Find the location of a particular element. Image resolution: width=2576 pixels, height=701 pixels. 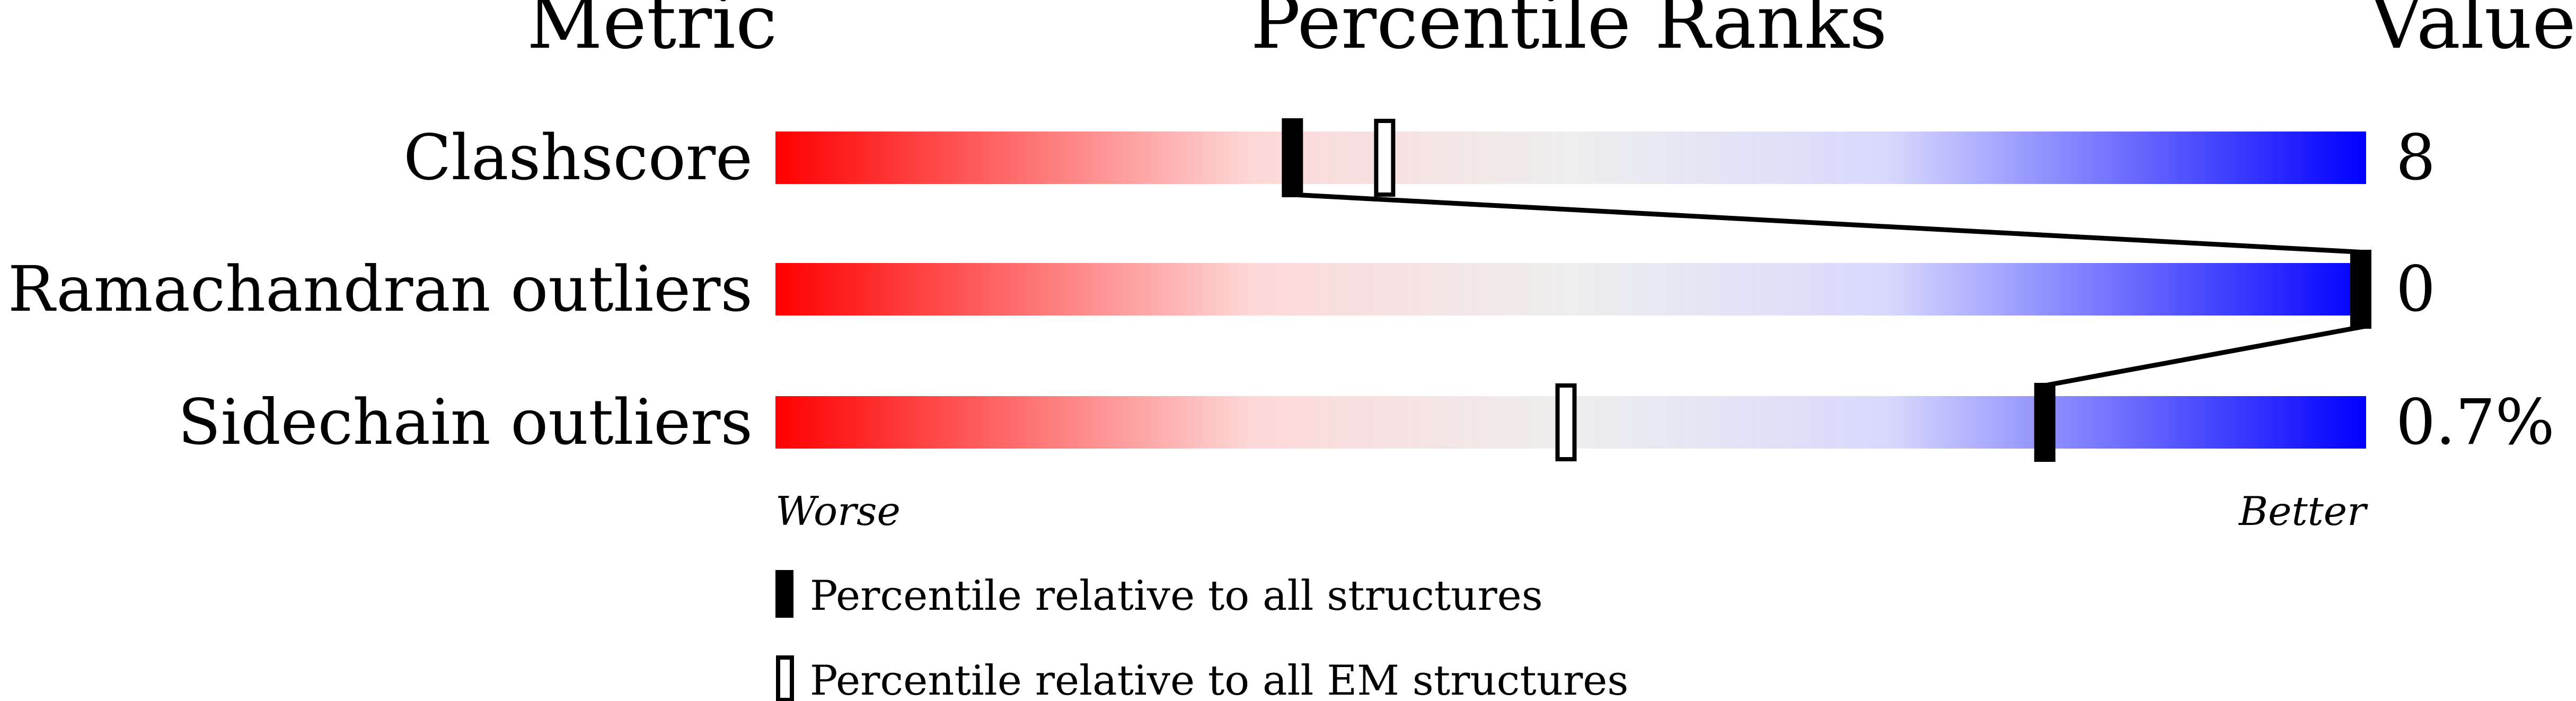

value-header: Value is located at coordinates (2472, 33).